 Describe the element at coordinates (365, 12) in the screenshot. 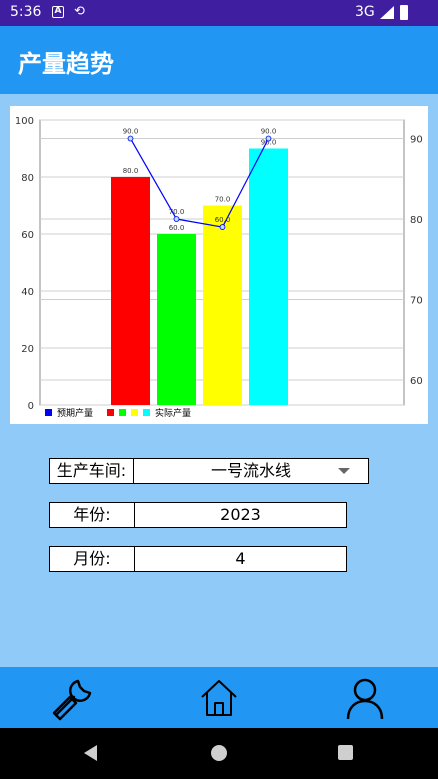

I see `network-type: 3G` at that location.